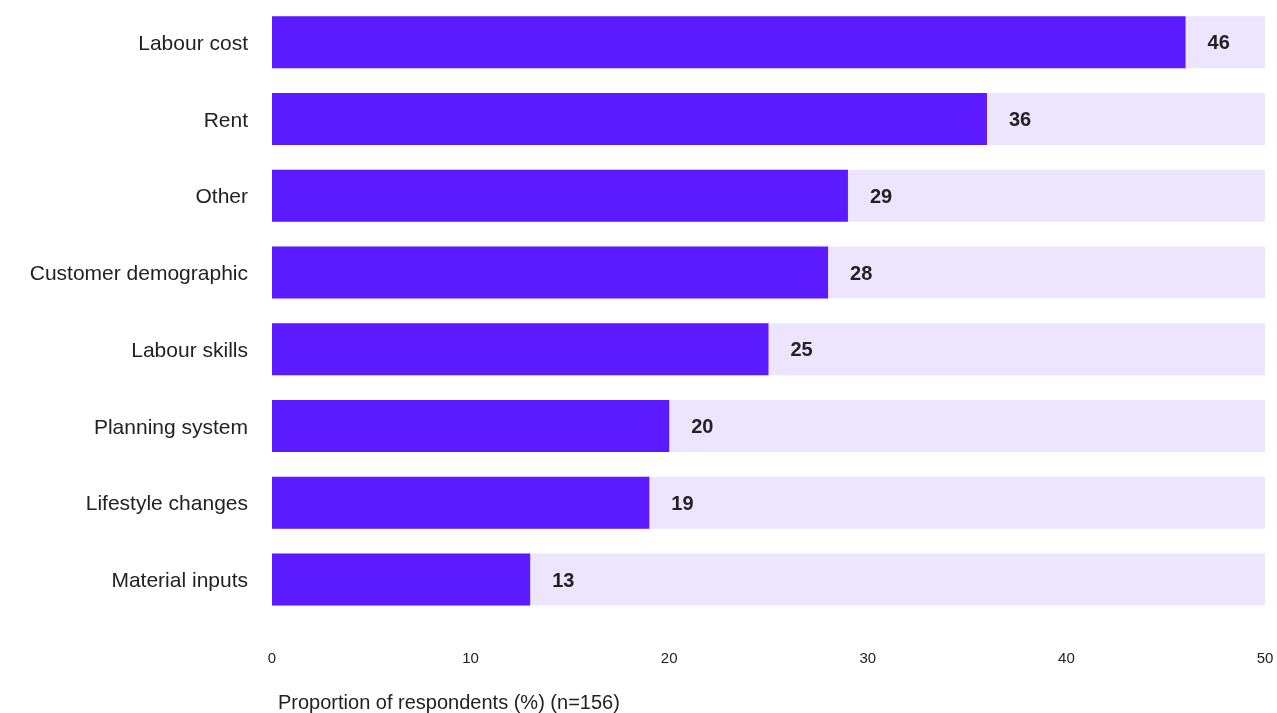  Describe the element at coordinates (868, 657) in the screenshot. I see `x-tick-label: 30` at that location.